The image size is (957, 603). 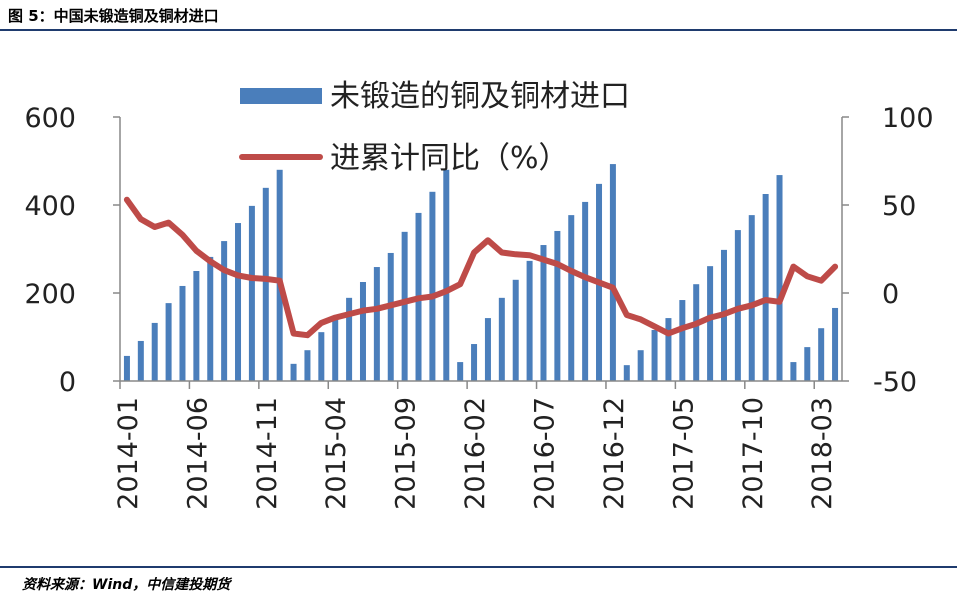 I want to click on x-tick-label: 2016-12, so click(x=614, y=453).